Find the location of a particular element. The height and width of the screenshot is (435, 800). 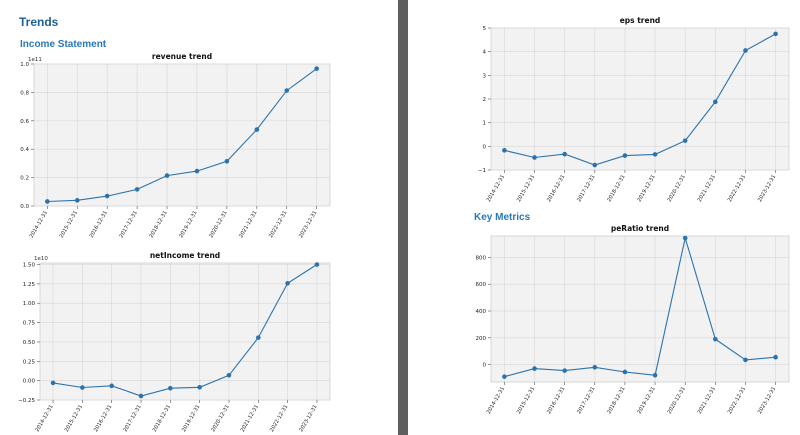

y-tick-label: 3 is located at coordinates (485, 76).